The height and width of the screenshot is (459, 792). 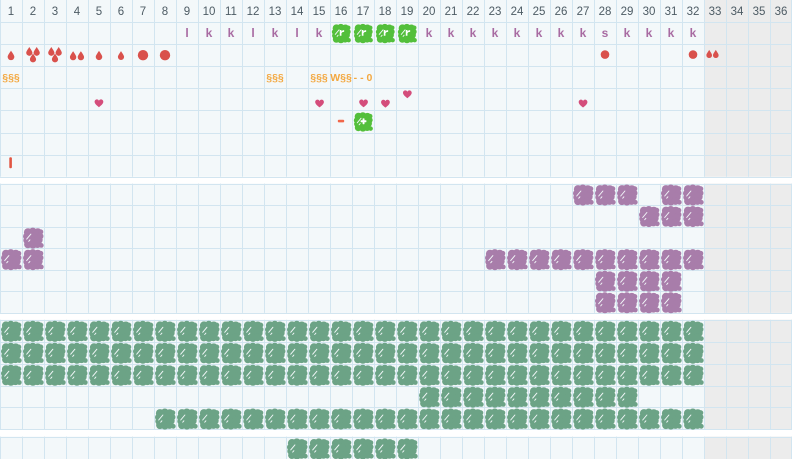 What do you see at coordinates (715, 12) in the screenshot?
I see `svg-text: 33` at bounding box center [715, 12].